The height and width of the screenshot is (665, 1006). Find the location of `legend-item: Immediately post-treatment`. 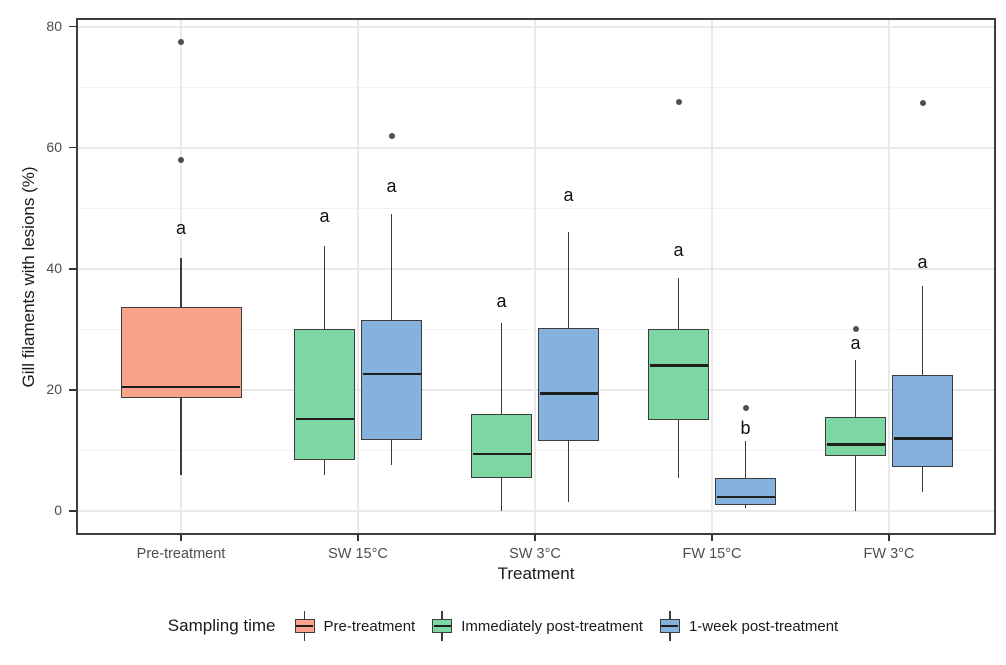

legend-item: Immediately post-treatment is located at coordinates (537, 626).